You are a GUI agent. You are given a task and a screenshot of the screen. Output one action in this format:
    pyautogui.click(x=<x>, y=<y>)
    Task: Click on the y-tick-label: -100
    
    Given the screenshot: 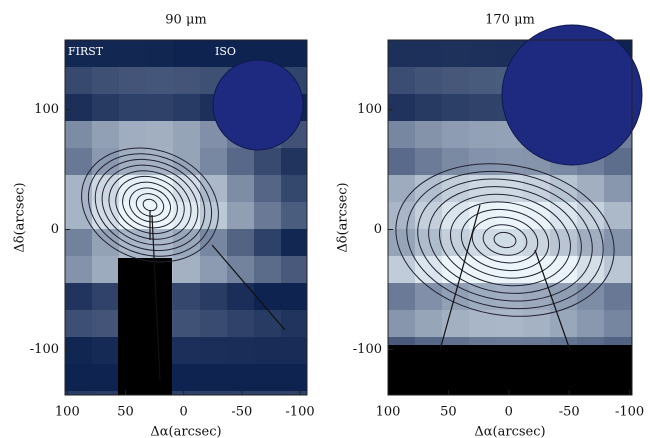 What is the action you would take?
    pyautogui.click(x=367, y=349)
    